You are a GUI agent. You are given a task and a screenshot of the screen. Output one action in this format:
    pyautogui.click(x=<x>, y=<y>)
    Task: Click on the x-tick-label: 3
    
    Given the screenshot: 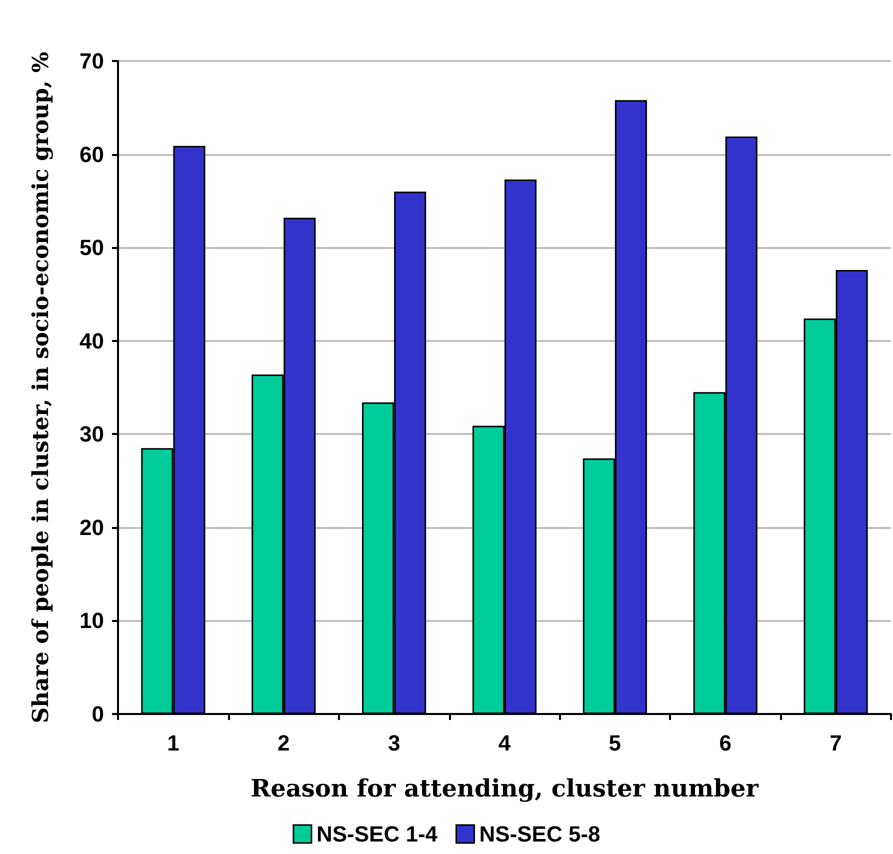 What is the action you would take?
    pyautogui.click(x=394, y=743)
    